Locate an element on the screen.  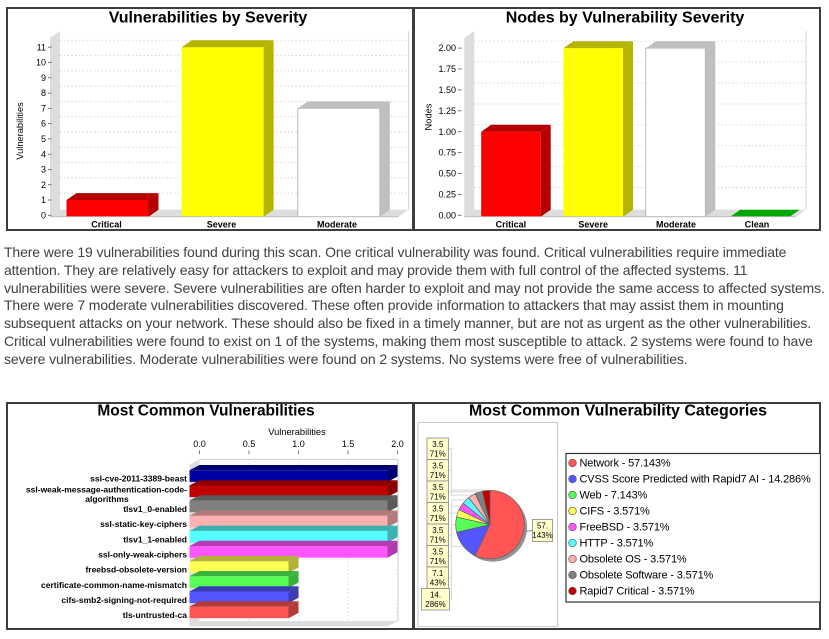
svg-text: Web - 7.143% is located at coordinates (614, 495).